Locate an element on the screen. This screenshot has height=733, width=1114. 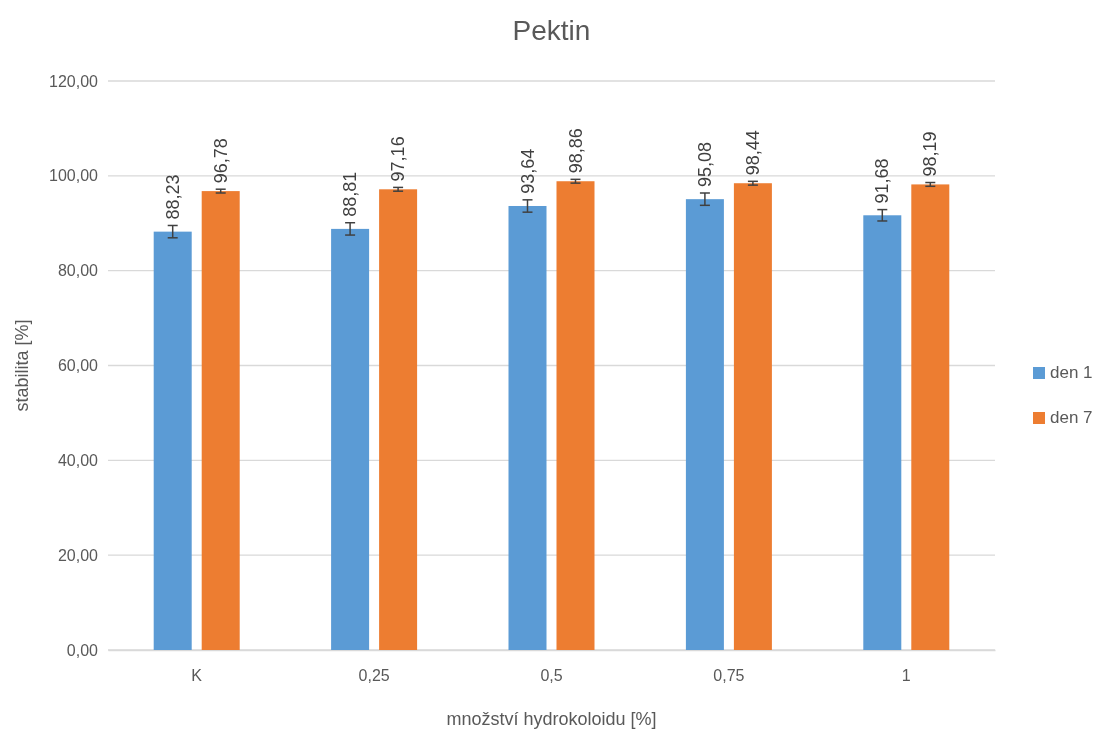
legend-label: den 1 is located at coordinates (1071, 372).